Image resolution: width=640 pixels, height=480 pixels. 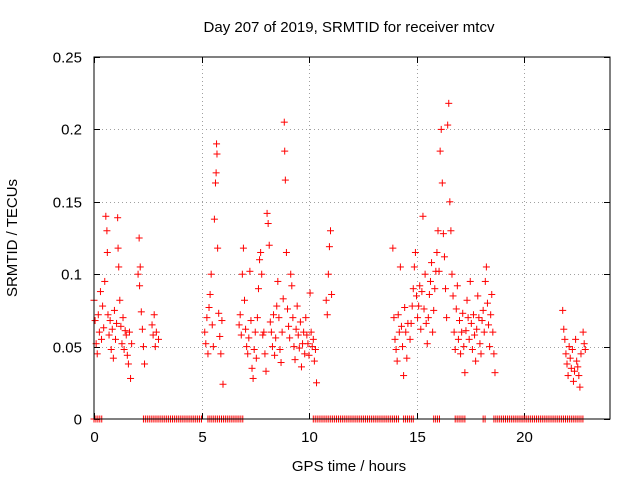 I want to click on y-tick-label: 0.05, so click(x=67, y=348).